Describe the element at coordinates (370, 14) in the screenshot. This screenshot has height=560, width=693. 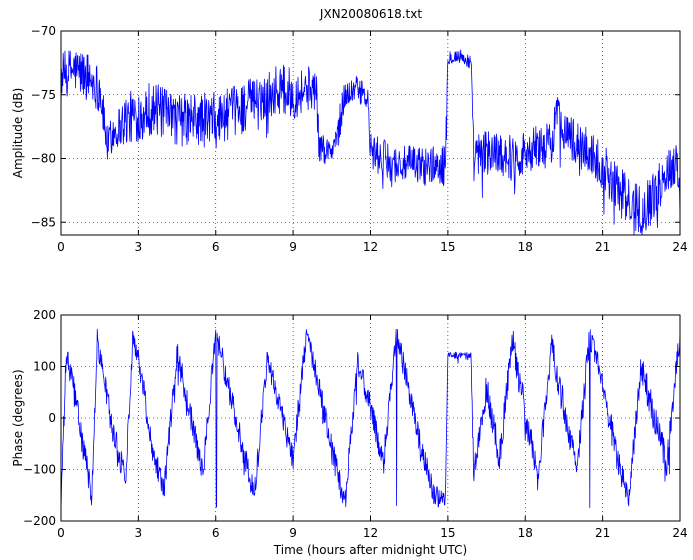
I see `figure-title: JXN20080618.txt` at that location.